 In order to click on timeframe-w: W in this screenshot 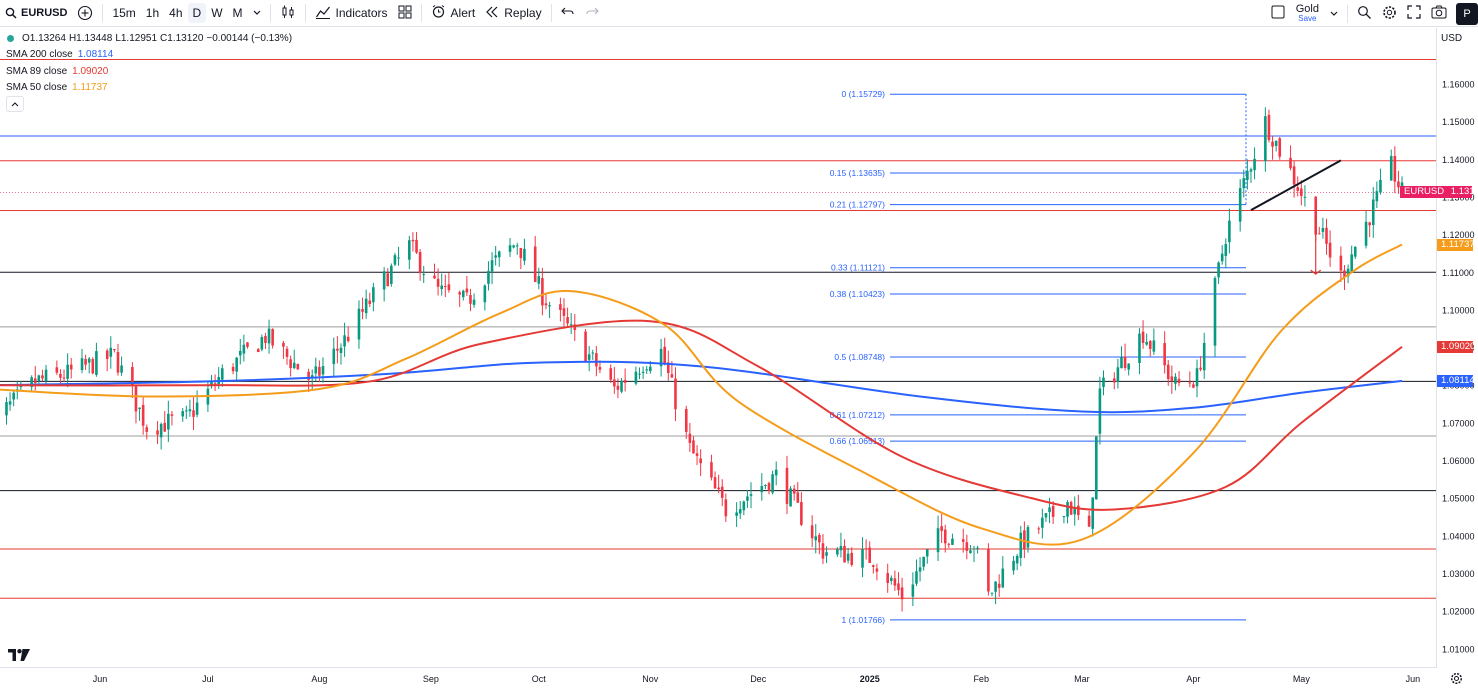, I will do `click(216, 13)`.